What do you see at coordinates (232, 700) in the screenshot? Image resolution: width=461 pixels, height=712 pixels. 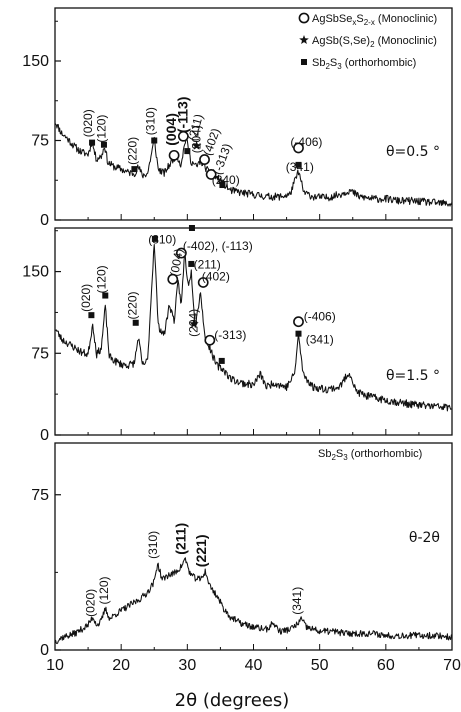 I see `x-axis-label: 2θ (degrees)` at bounding box center [232, 700].